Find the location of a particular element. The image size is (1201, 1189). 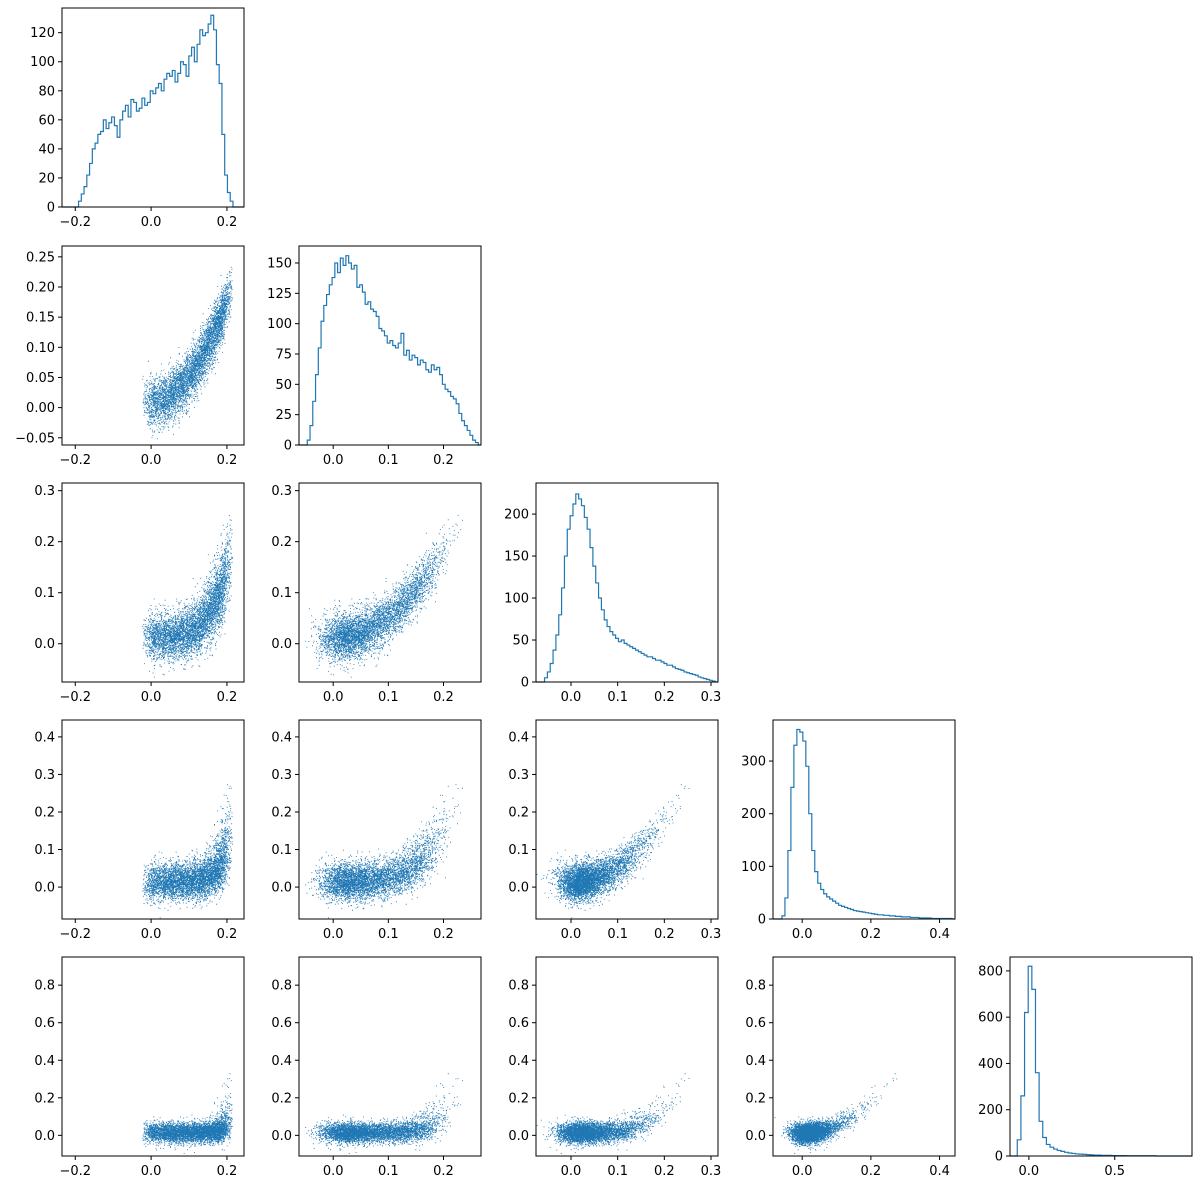

scatter-3-vs-1-ytick-label: 0.1 is located at coordinates (44, 593).